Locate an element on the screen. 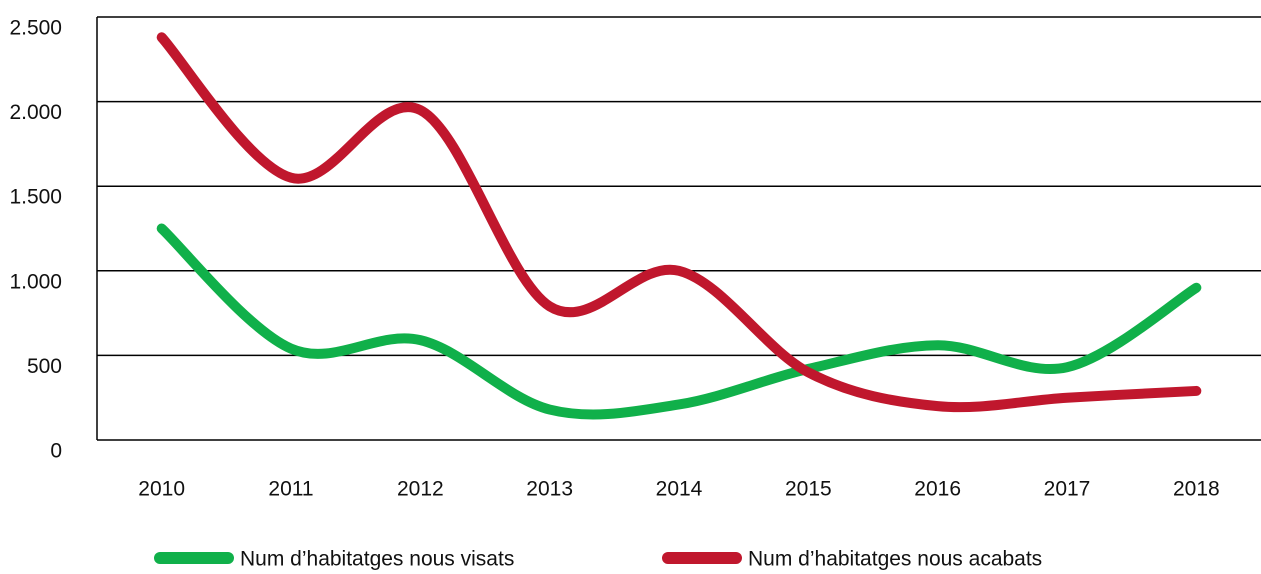 The image size is (1261, 574). x-tick-label: 2014 is located at coordinates (679, 489).